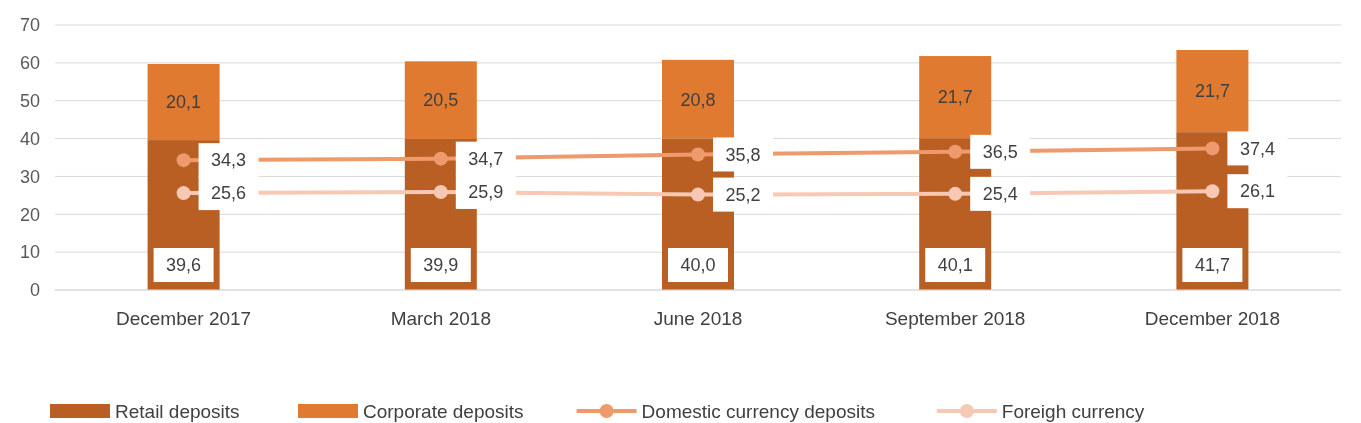  Describe the element at coordinates (758, 411) in the screenshot. I see `legend-label: Domestic currency deposits` at that location.